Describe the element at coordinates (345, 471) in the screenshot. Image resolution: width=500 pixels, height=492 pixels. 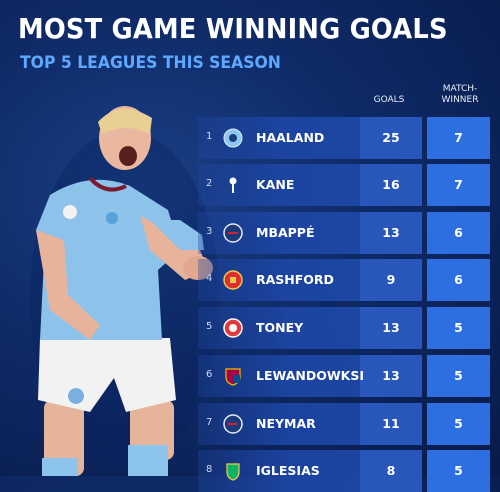
I see `table-row: 8 IGLESIAS 8 5` at that location.